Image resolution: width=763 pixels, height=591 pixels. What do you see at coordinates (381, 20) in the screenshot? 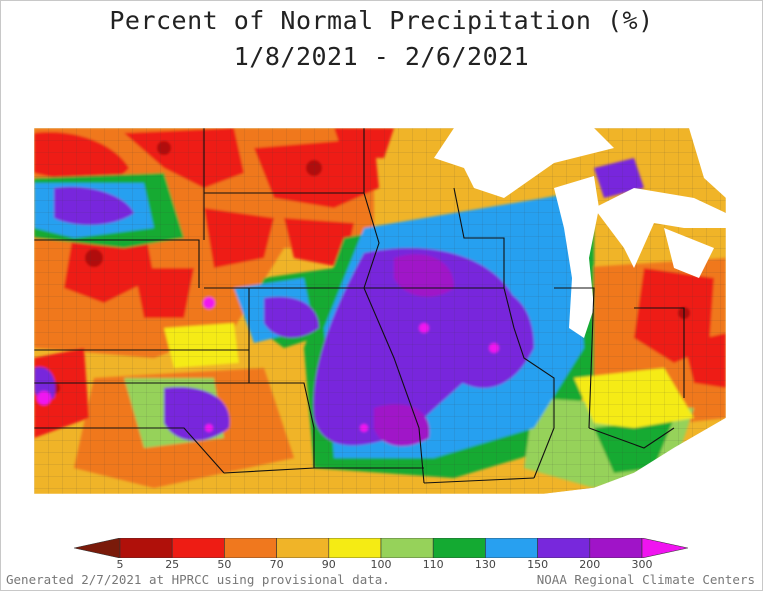
I see `map-title: Percent of Normal Precipitation (%)` at bounding box center [381, 20].